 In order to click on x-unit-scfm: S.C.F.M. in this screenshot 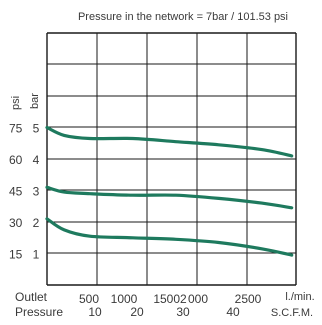, I will do `click(292, 313)`.